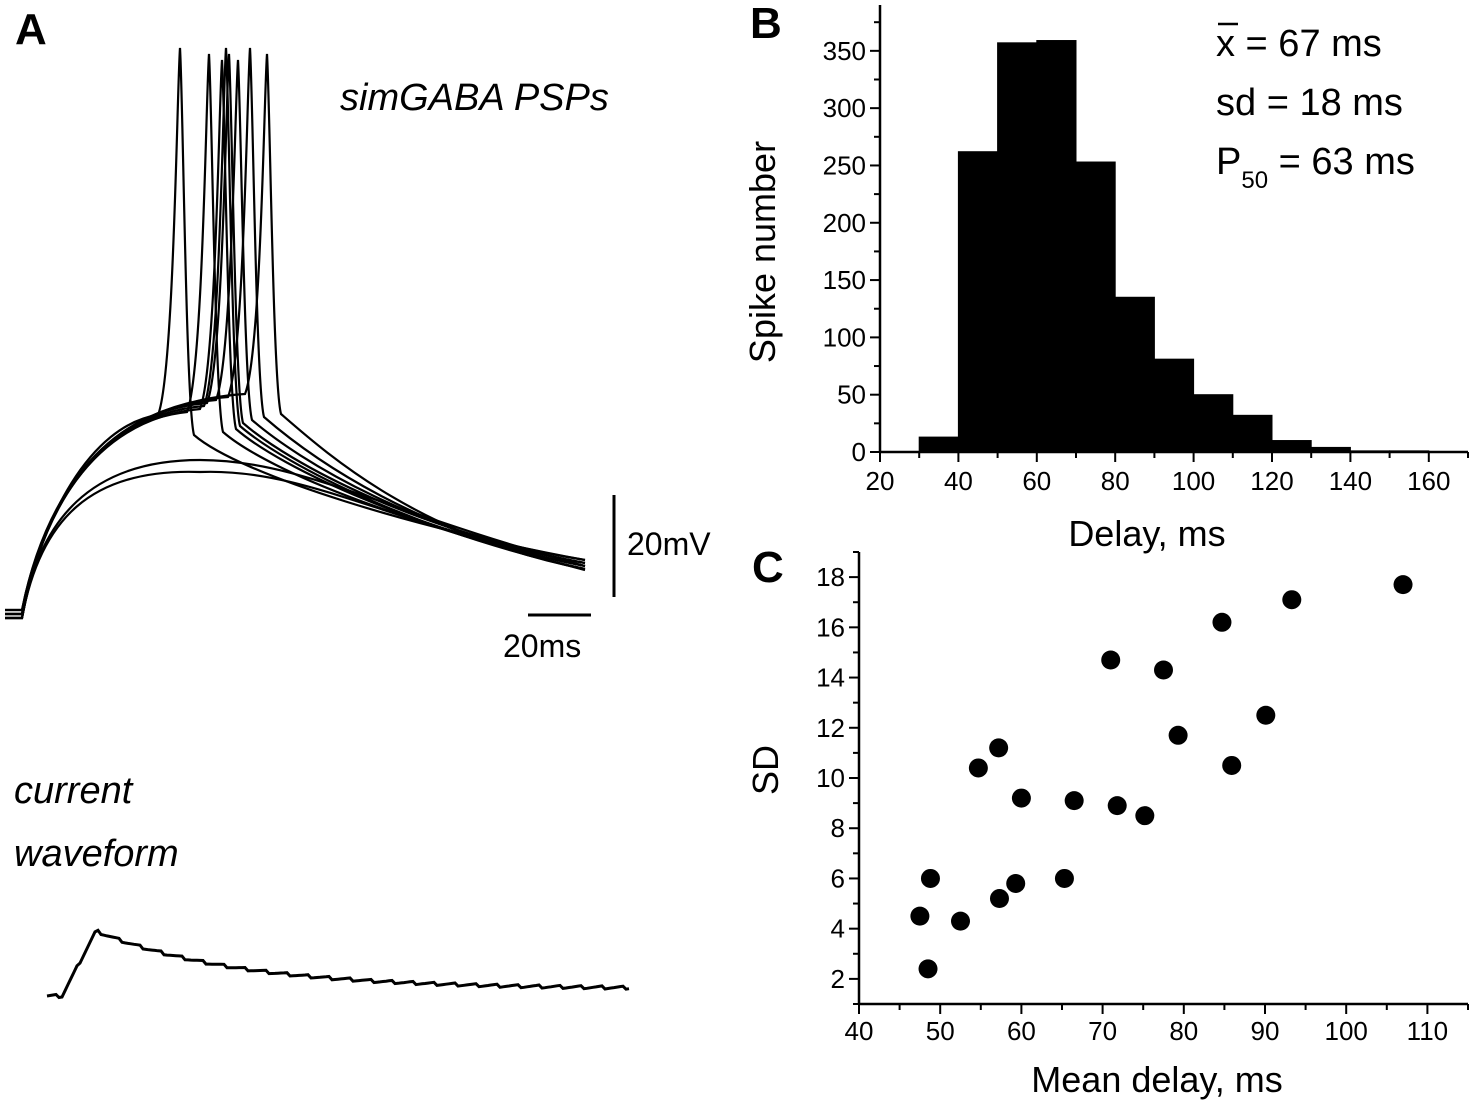 The image size is (1471, 1102). Describe the element at coordinates (1183, 1031) in the screenshot. I see `scatter-x-tick-label: 80` at that location.